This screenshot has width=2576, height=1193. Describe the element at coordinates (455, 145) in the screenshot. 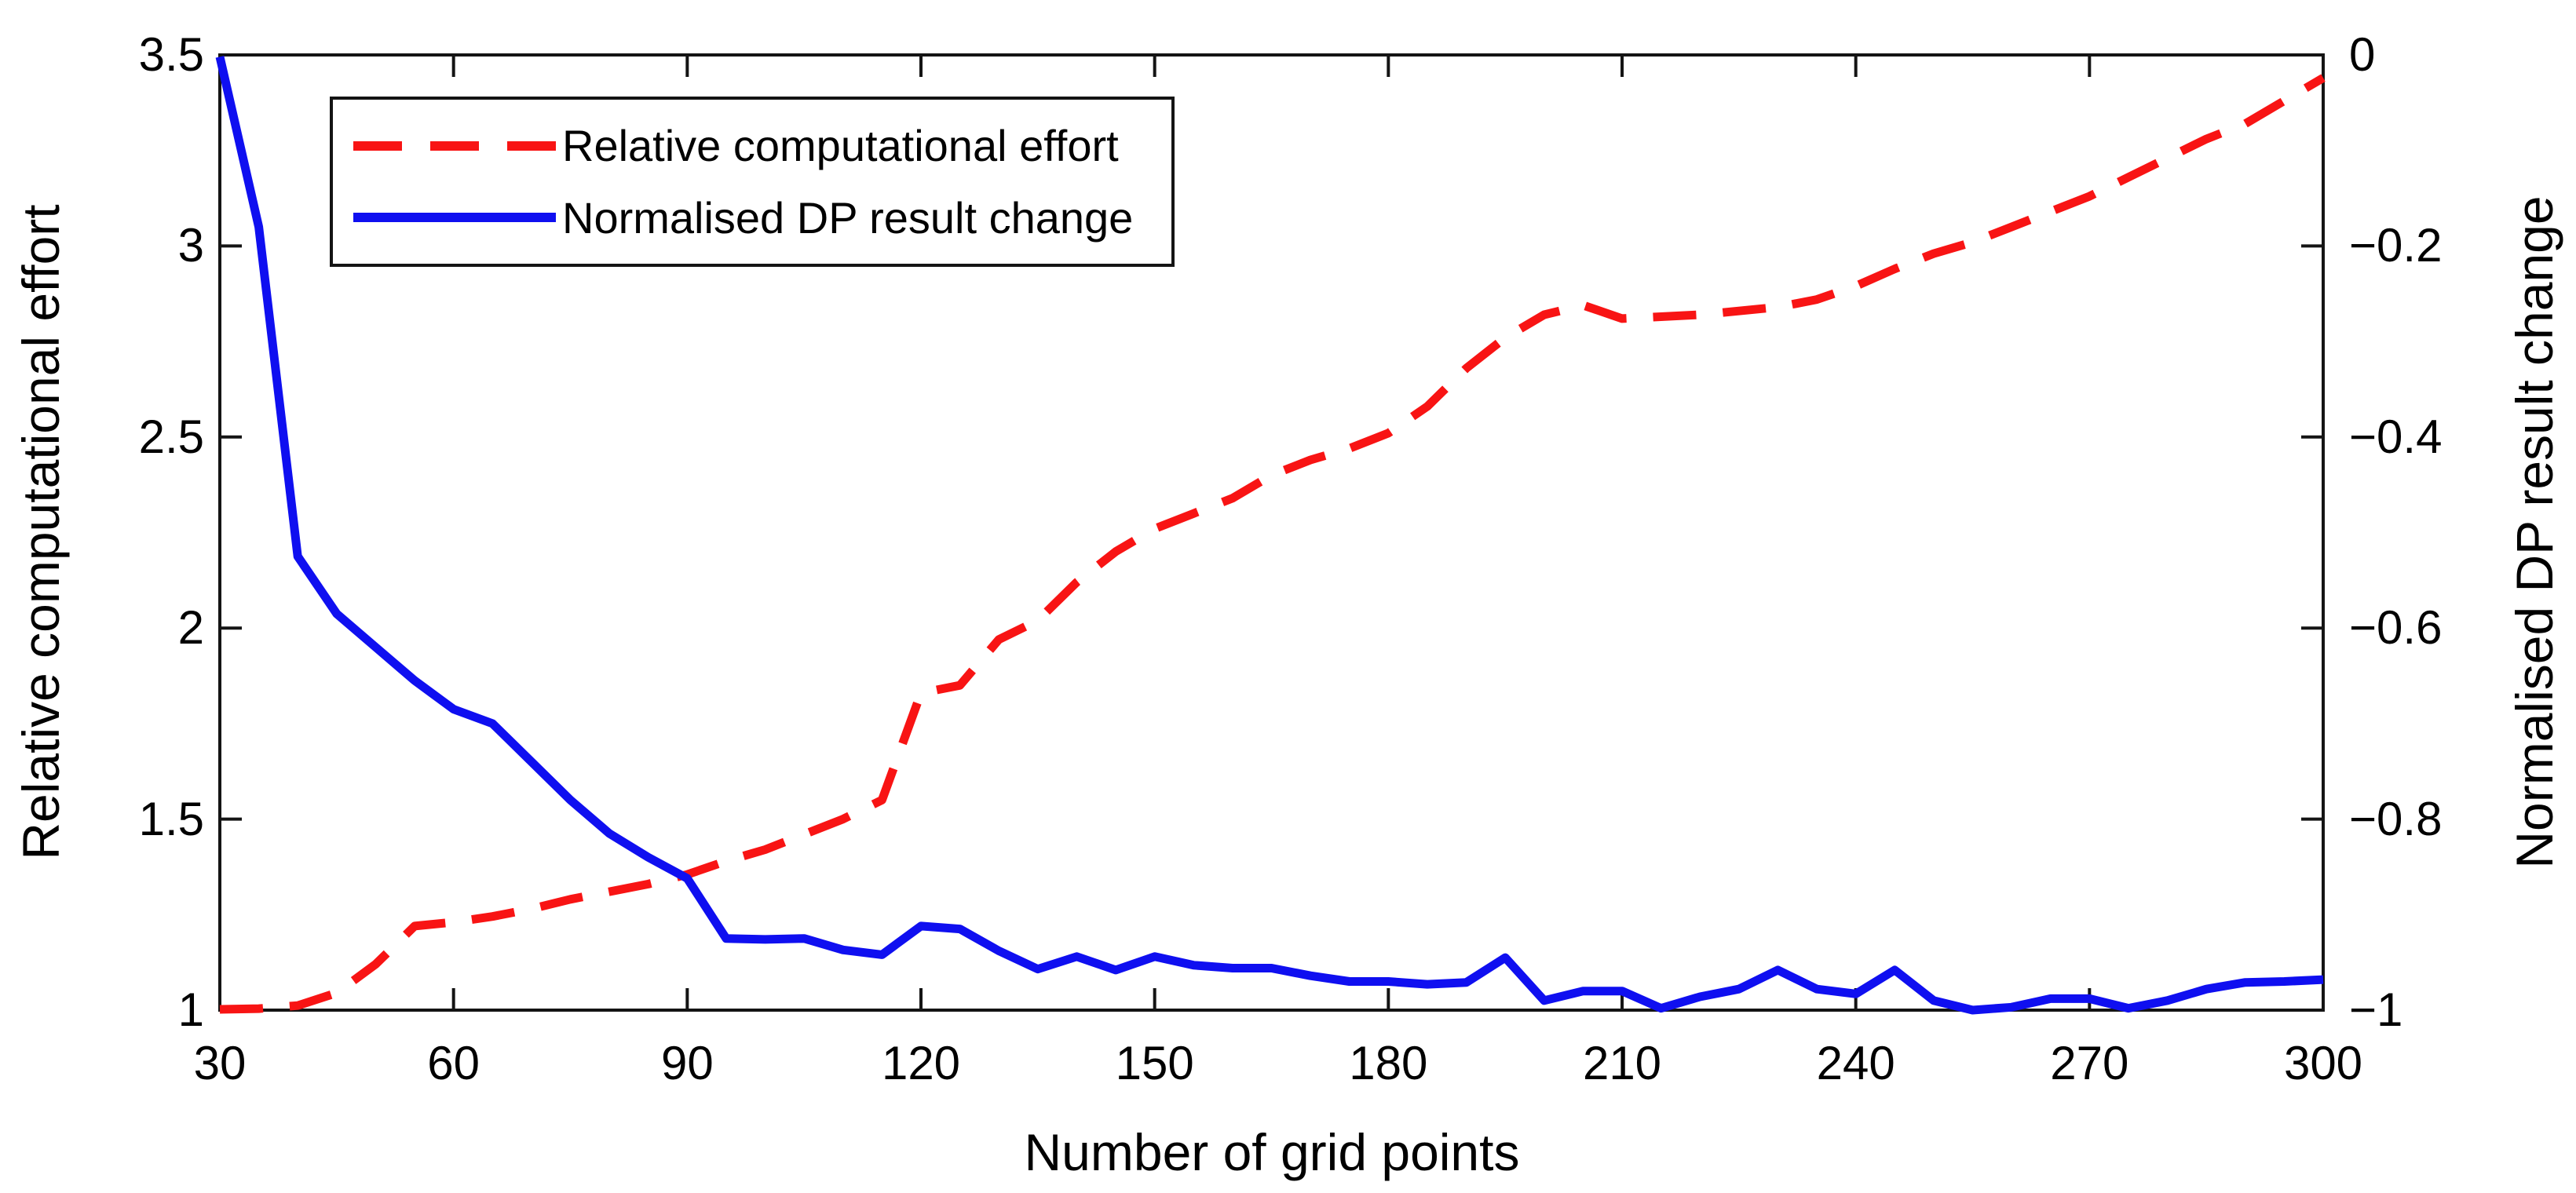

I see `legend-dashed-line-sample` at that location.